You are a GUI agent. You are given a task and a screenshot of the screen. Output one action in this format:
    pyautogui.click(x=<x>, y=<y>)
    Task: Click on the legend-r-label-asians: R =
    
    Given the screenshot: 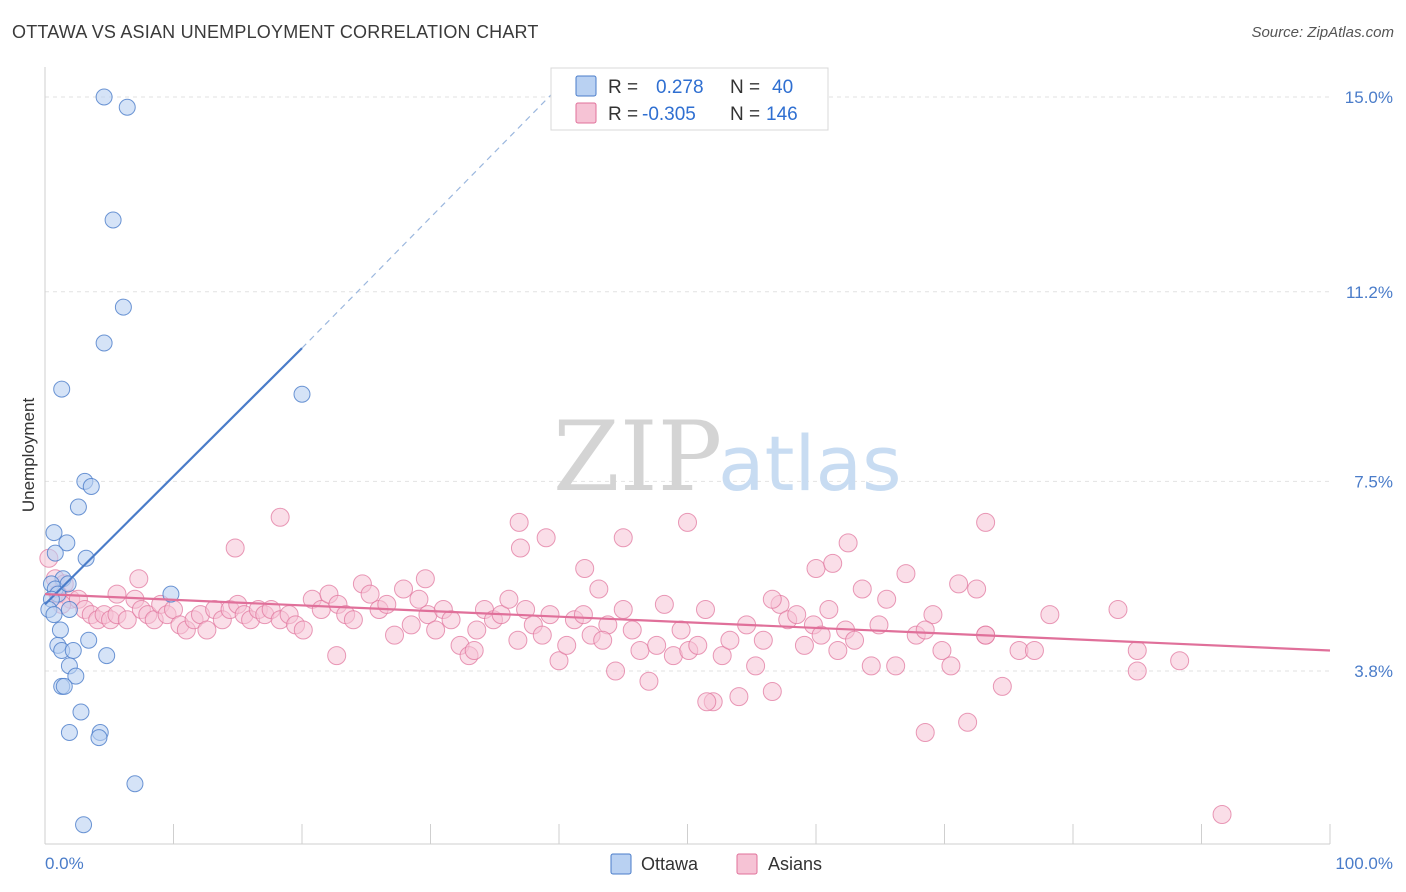 What is the action you would take?
    pyautogui.click(x=623, y=114)
    